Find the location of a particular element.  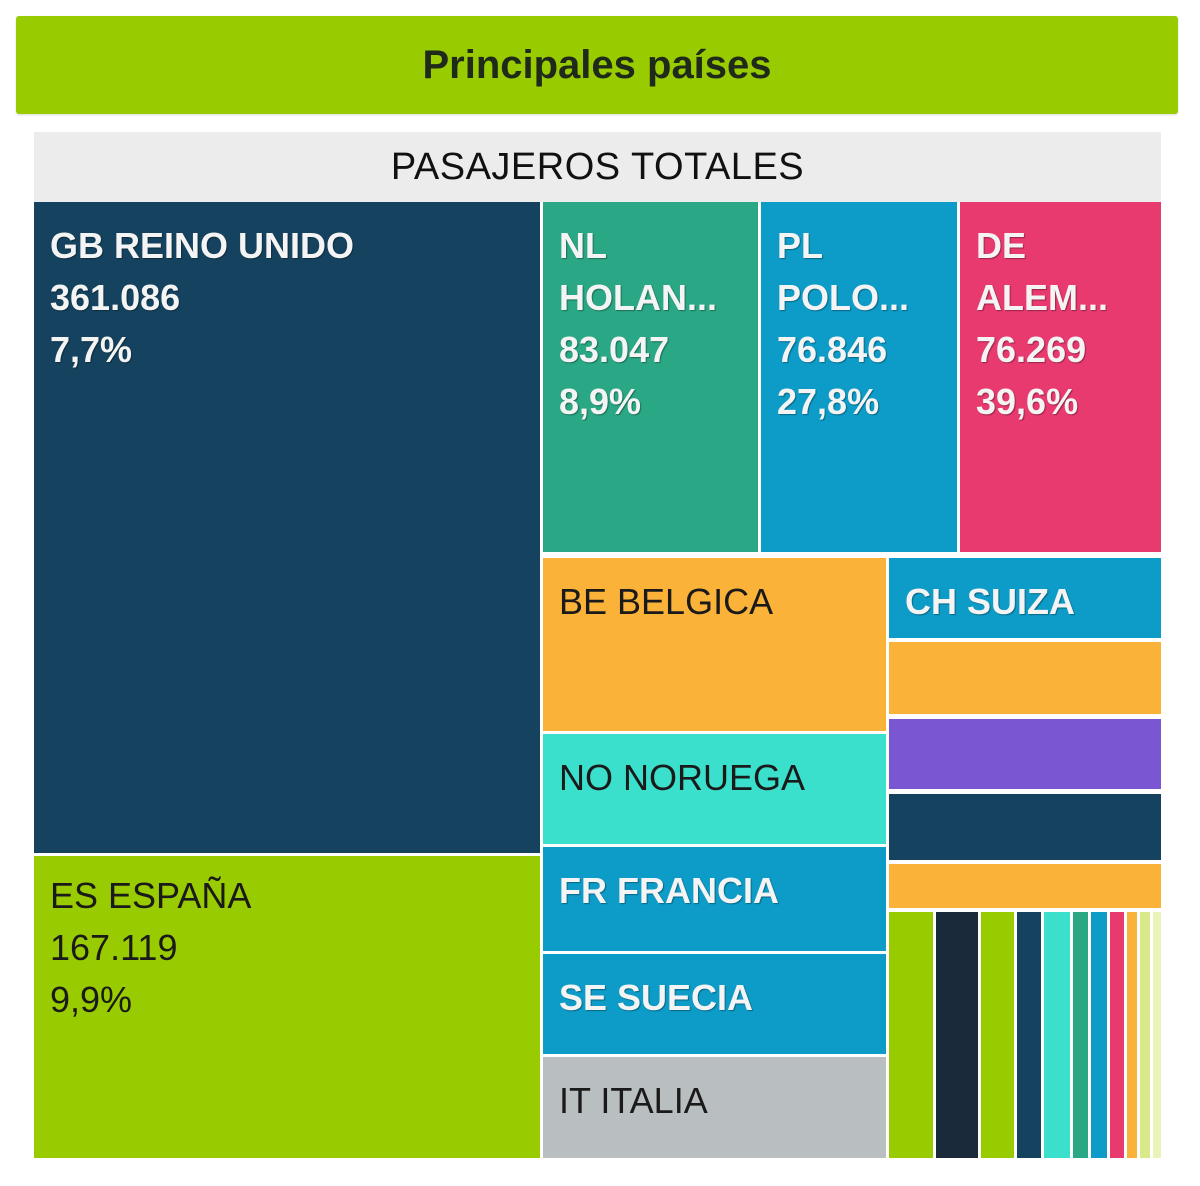

chart-header: Principales países is located at coordinates (597, 65).